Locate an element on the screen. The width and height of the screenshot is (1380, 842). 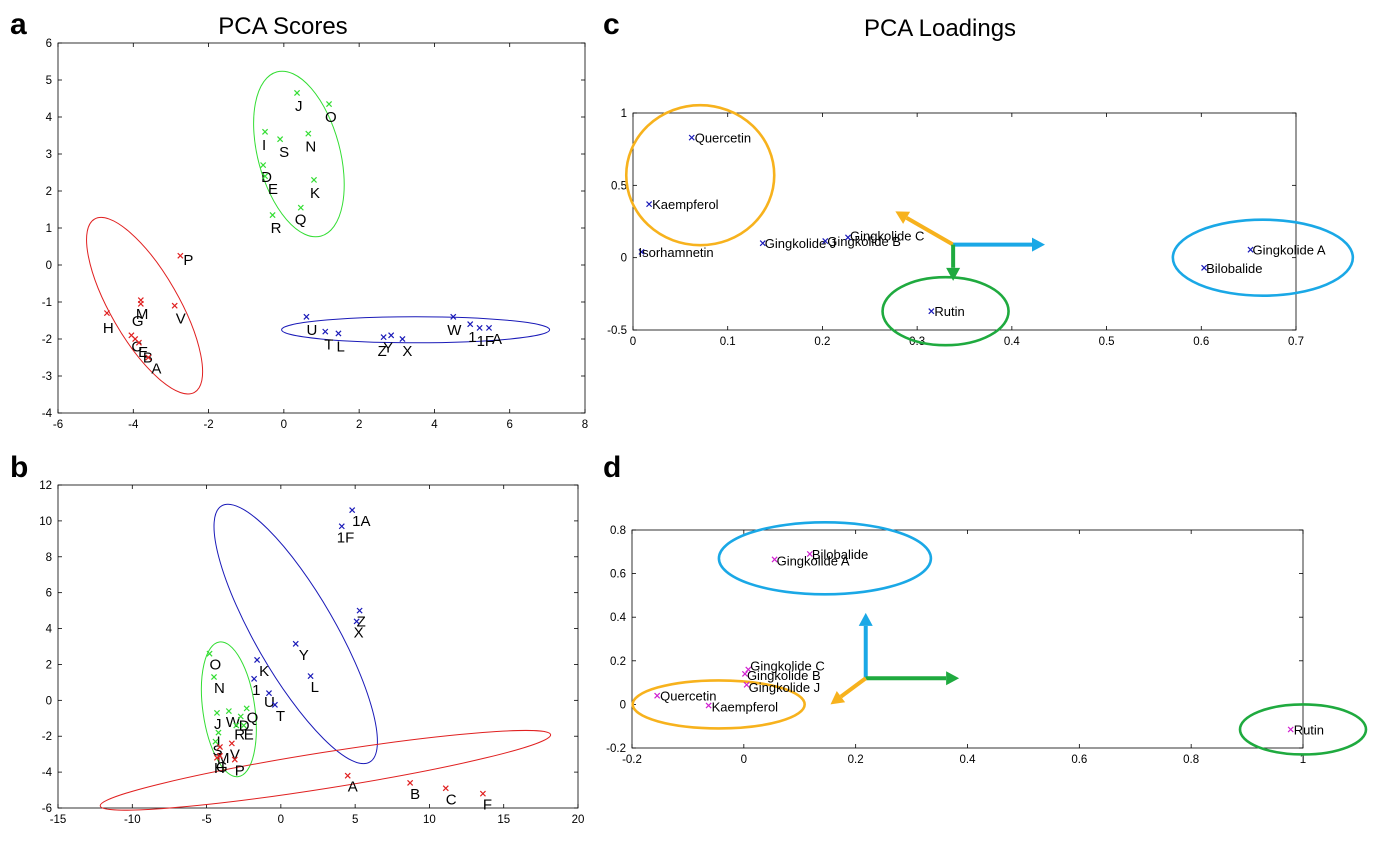
panel-letter-c: c is located at coordinates (611, 24).